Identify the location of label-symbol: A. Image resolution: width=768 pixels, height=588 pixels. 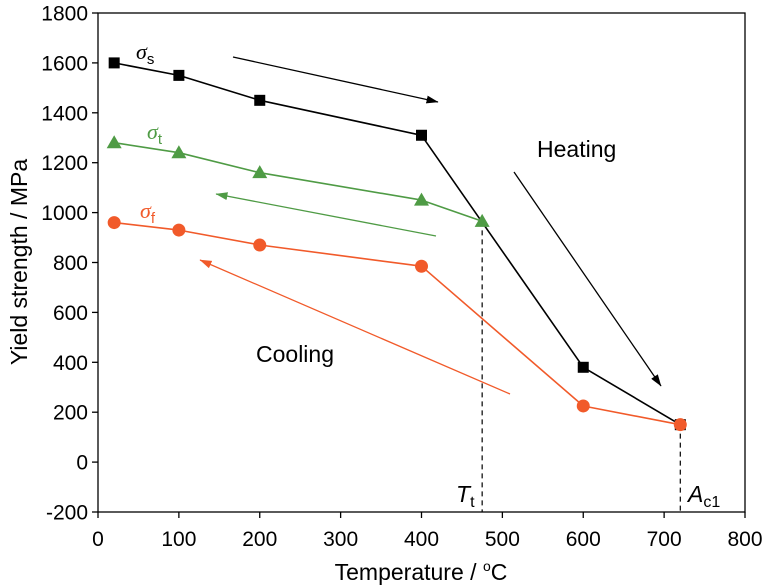
(694, 494).